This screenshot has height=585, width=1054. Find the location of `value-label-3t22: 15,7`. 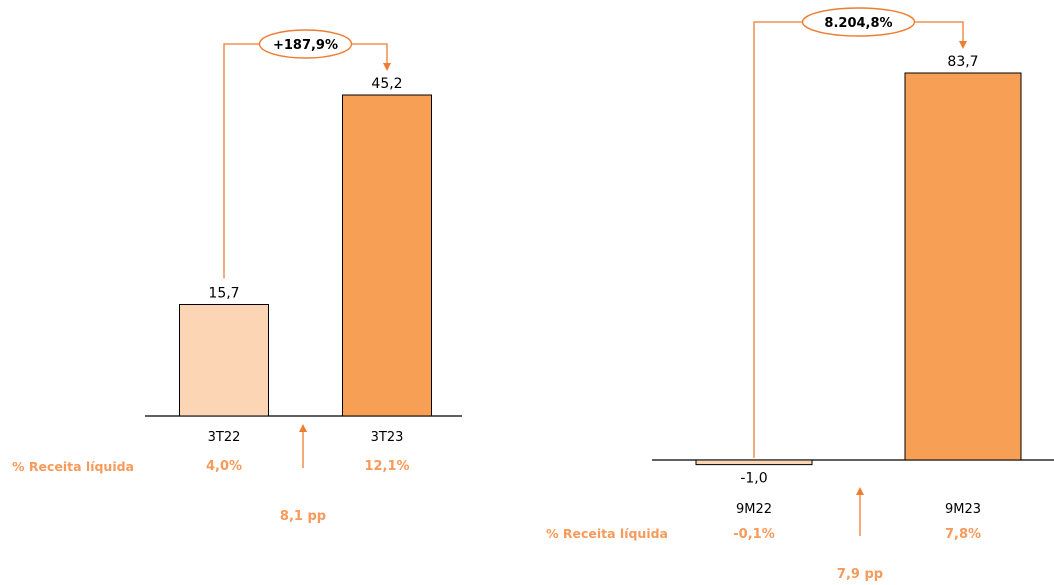

value-label-3t22: 15,7 is located at coordinates (223, 294).